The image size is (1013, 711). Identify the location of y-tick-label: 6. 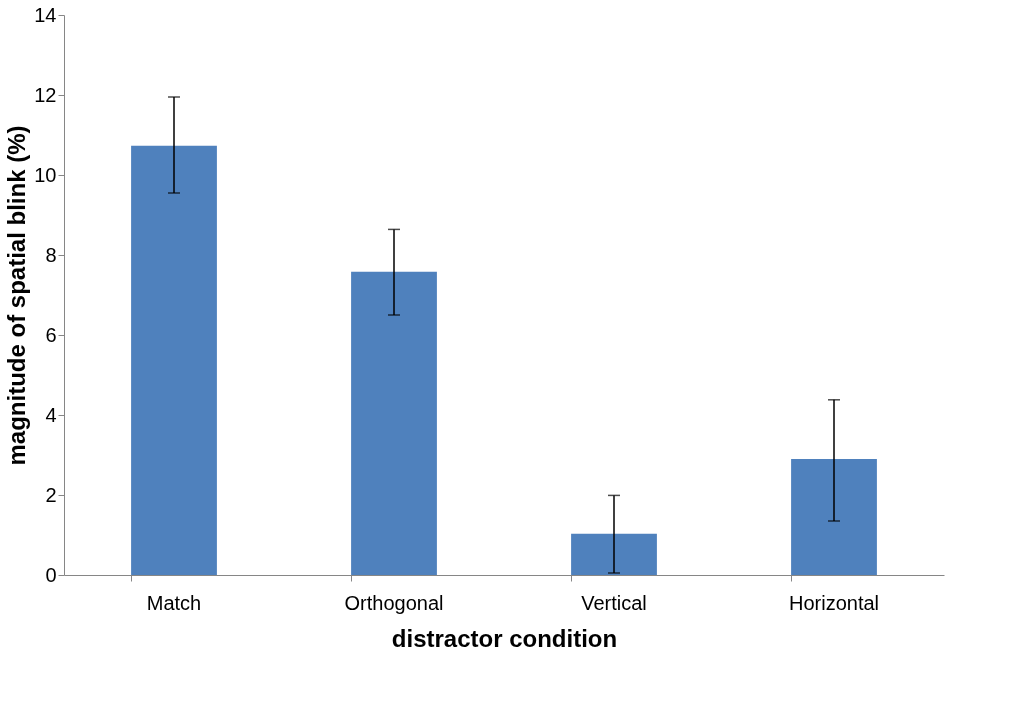
(51, 334).